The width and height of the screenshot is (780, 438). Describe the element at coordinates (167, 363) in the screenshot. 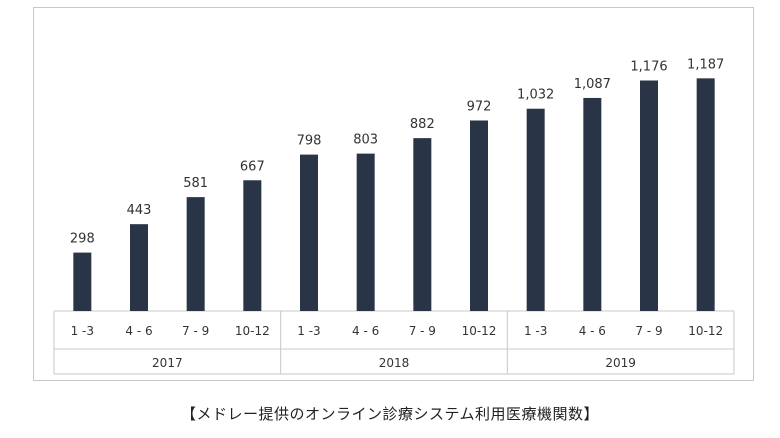

I see `year-group-label: 2017` at that location.